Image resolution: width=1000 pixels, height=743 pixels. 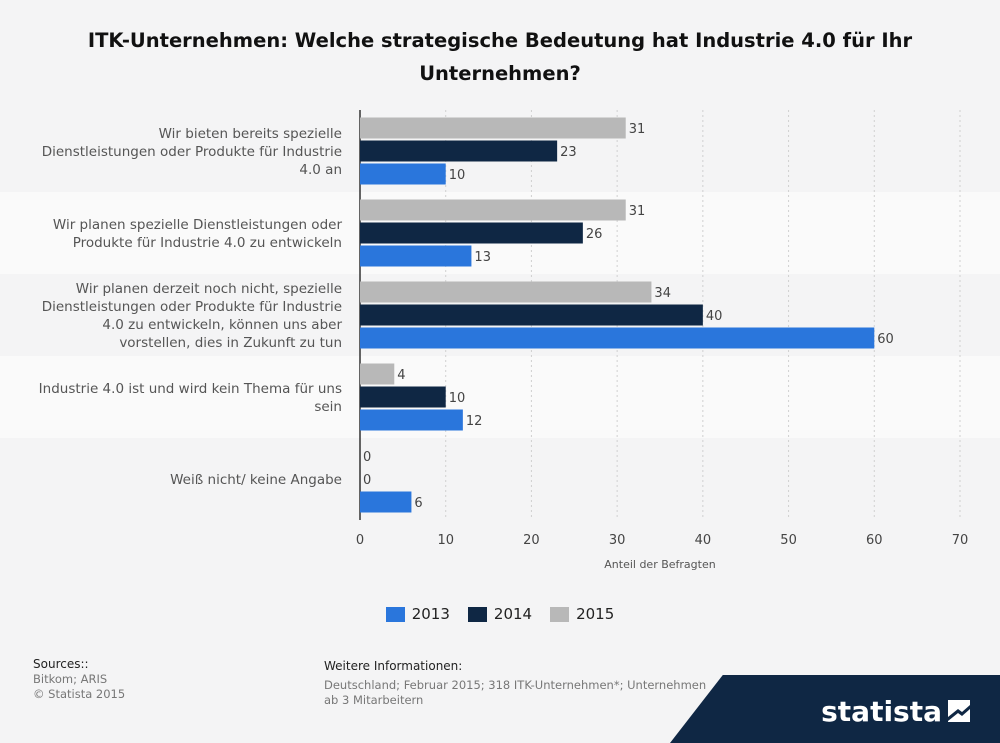 I want to click on legend: 2013 2014 2015, so click(x=500, y=614).